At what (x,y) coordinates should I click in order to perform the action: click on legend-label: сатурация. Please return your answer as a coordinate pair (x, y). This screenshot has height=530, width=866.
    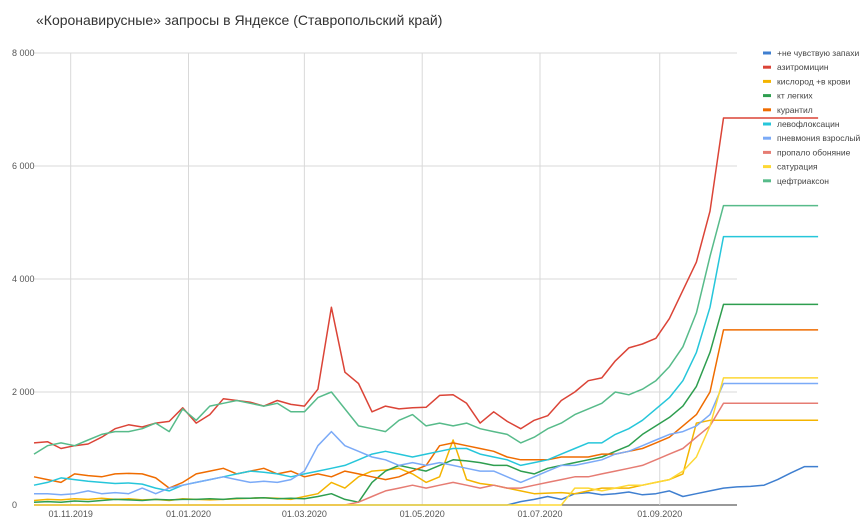
    Looking at the image, I should click on (797, 167).